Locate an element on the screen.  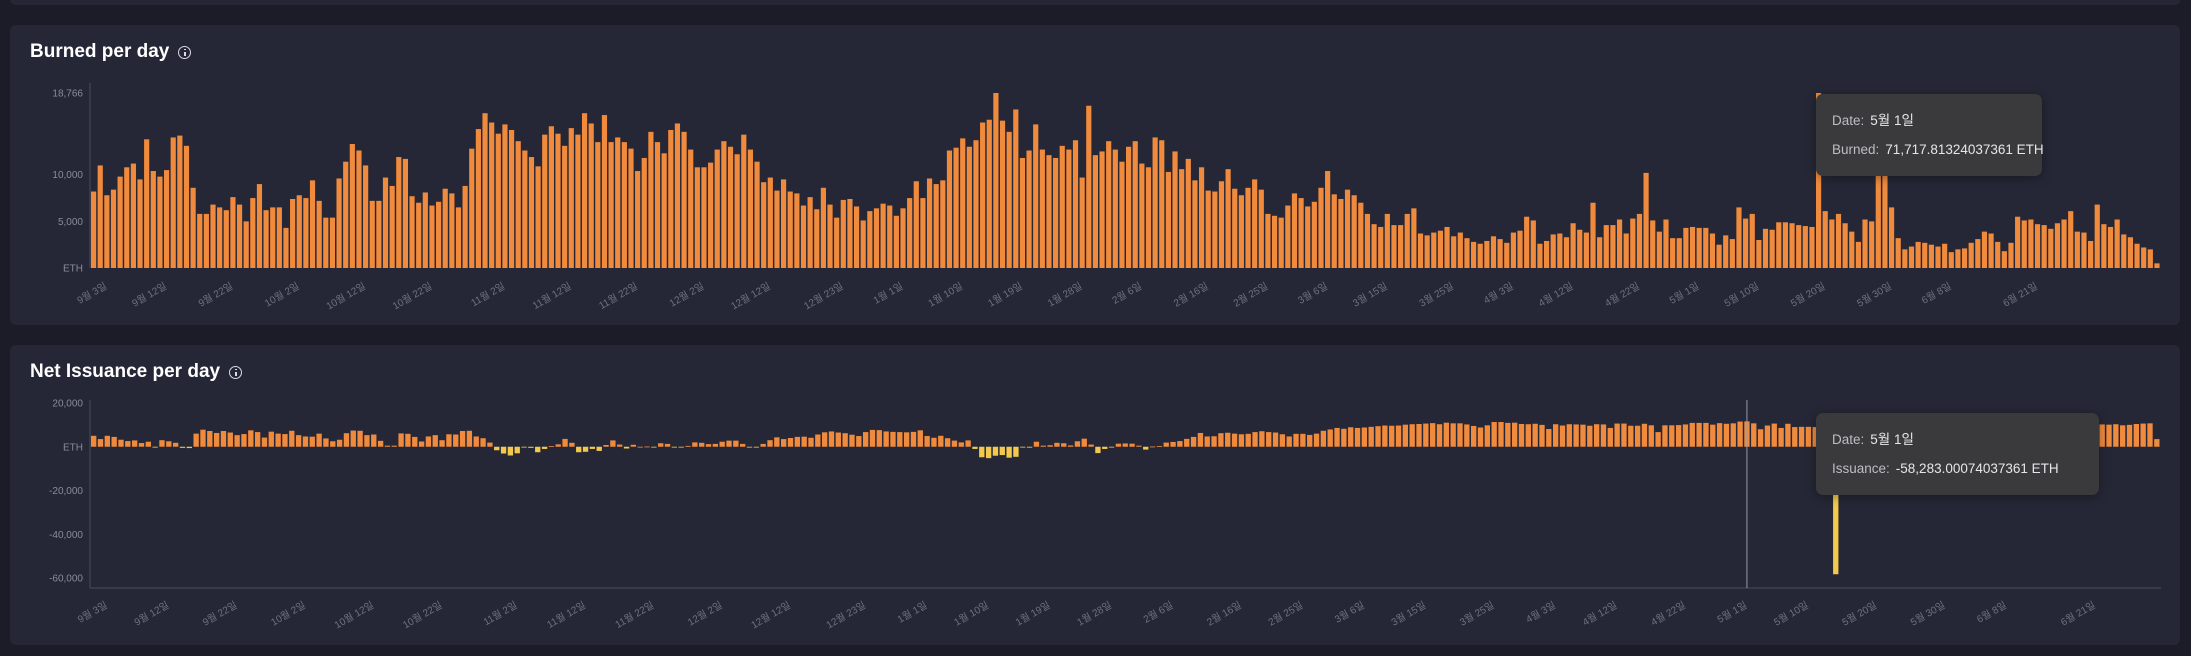
issuance-title-text: Net Issuance per day is located at coordinates (125, 371).